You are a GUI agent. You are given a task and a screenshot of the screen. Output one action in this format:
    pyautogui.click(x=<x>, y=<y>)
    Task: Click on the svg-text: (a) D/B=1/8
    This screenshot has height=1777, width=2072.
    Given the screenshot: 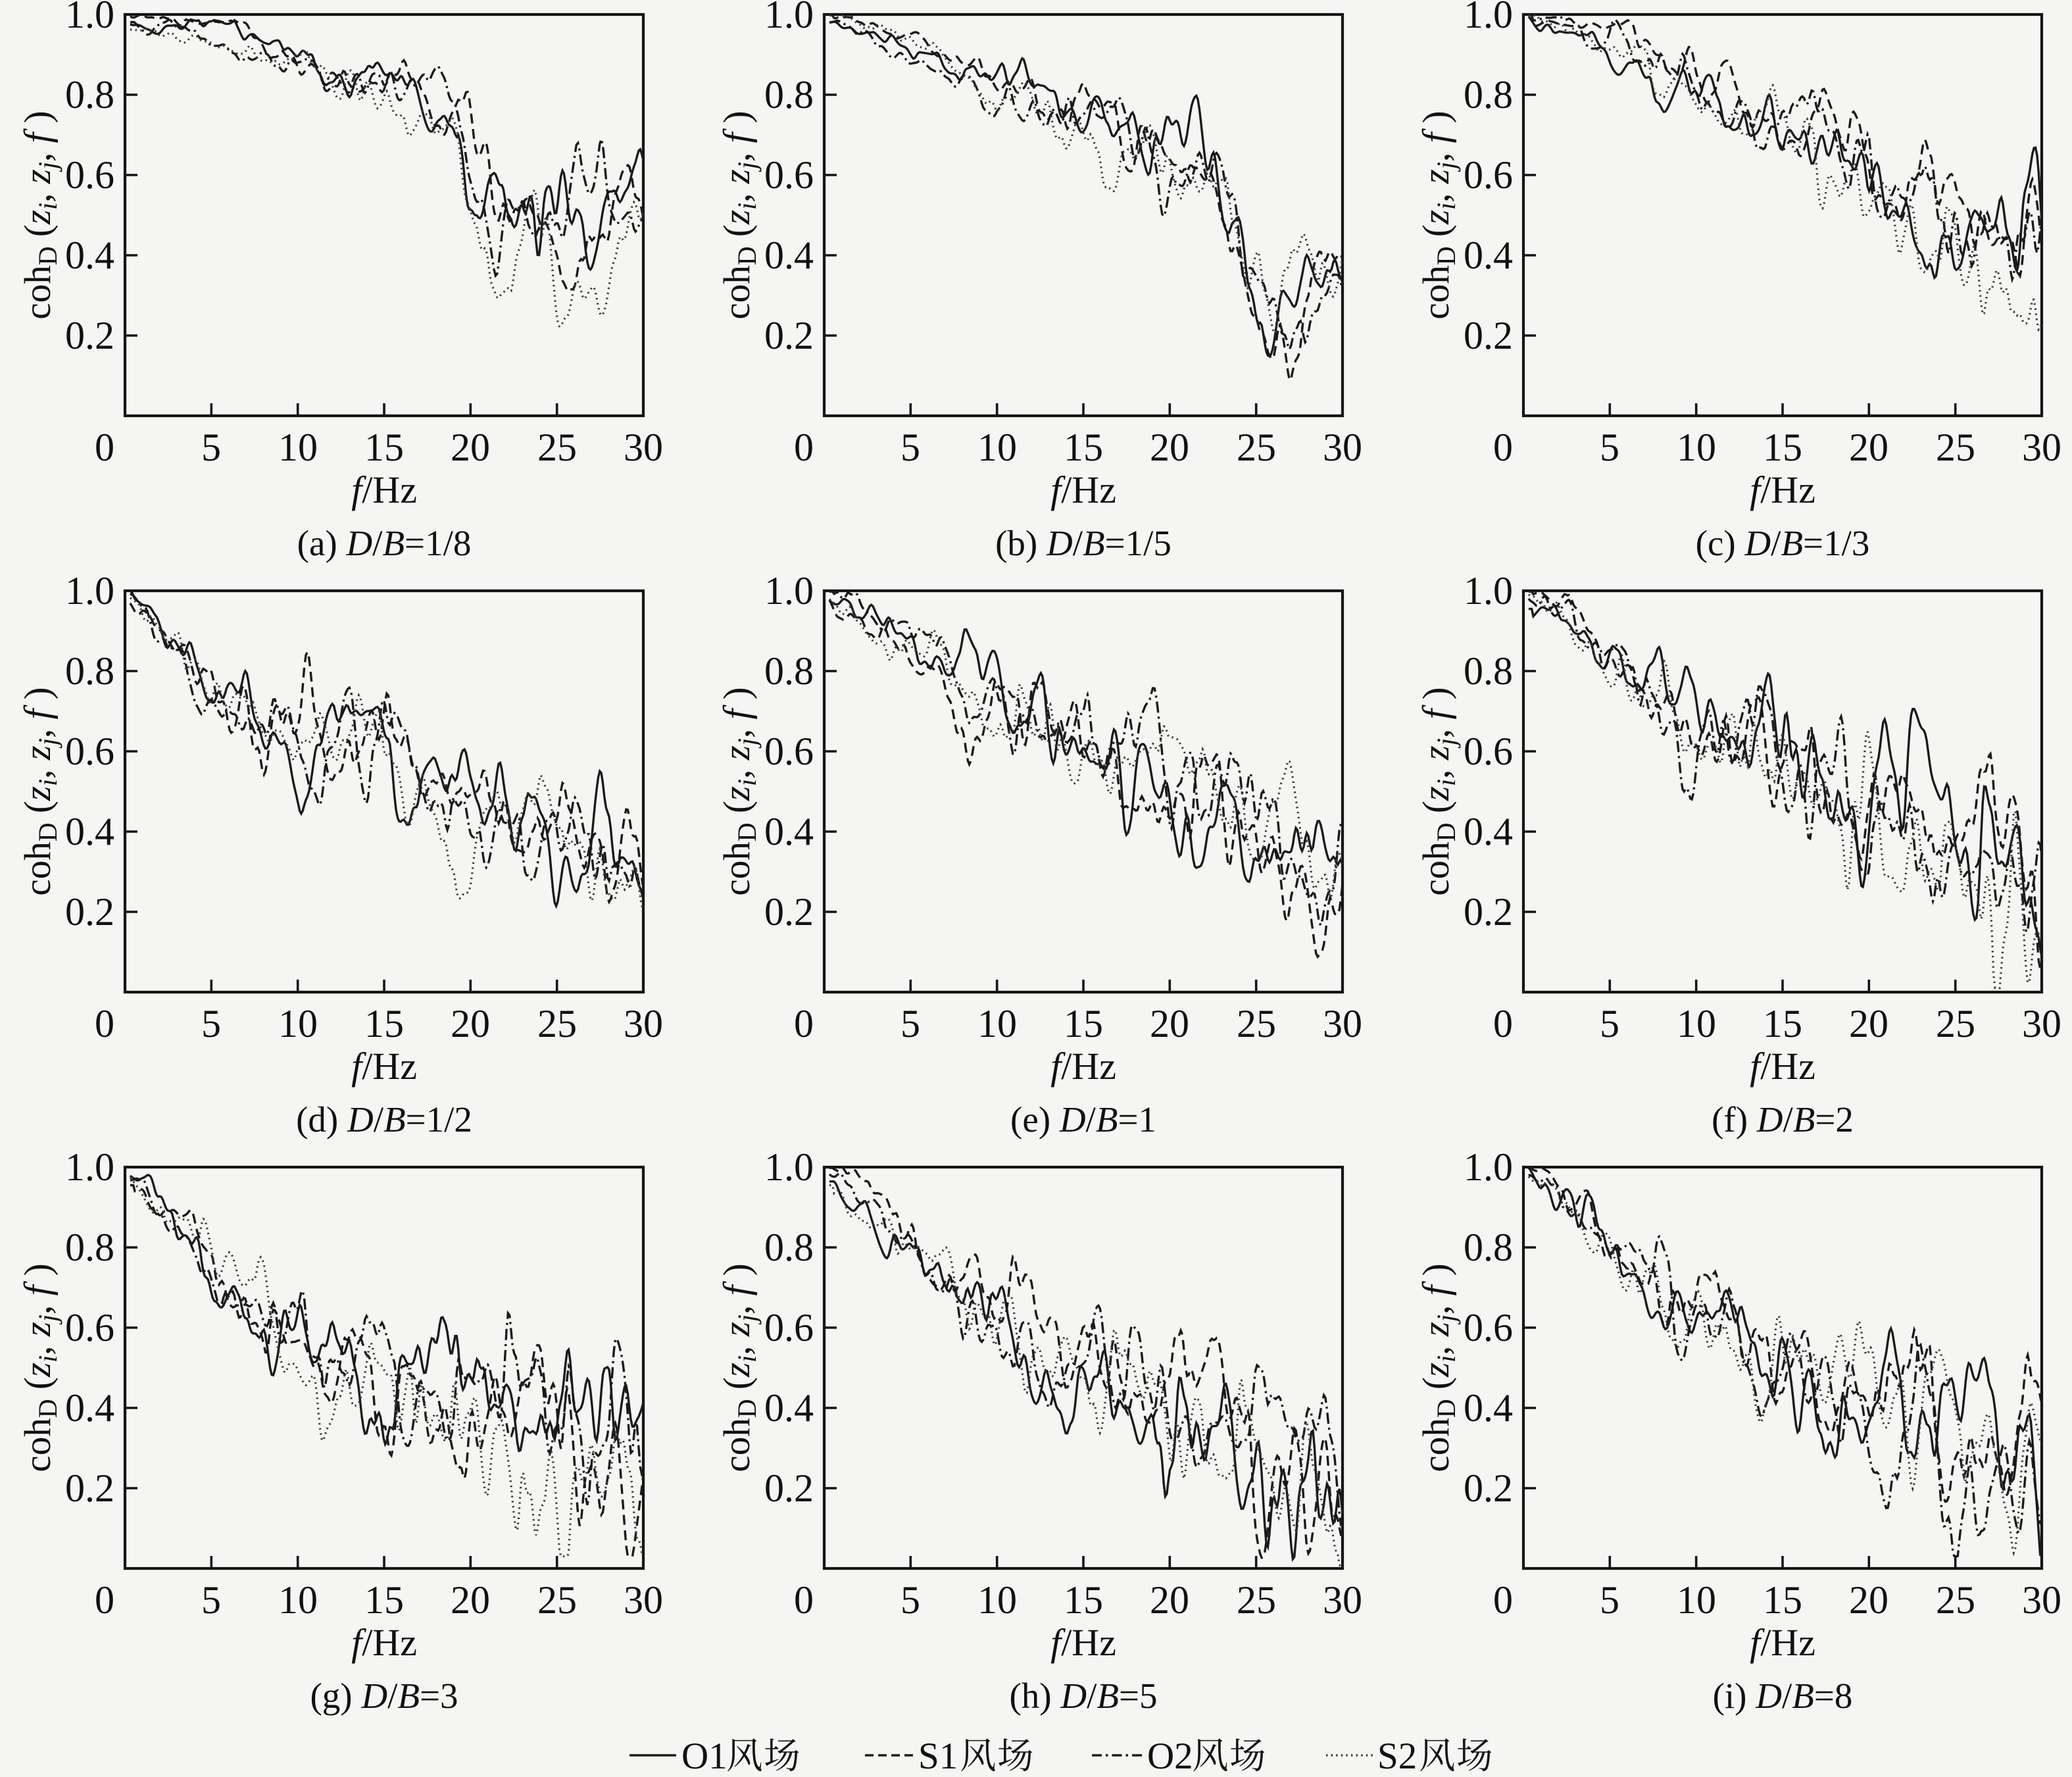 What is the action you would take?
    pyautogui.click(x=384, y=543)
    